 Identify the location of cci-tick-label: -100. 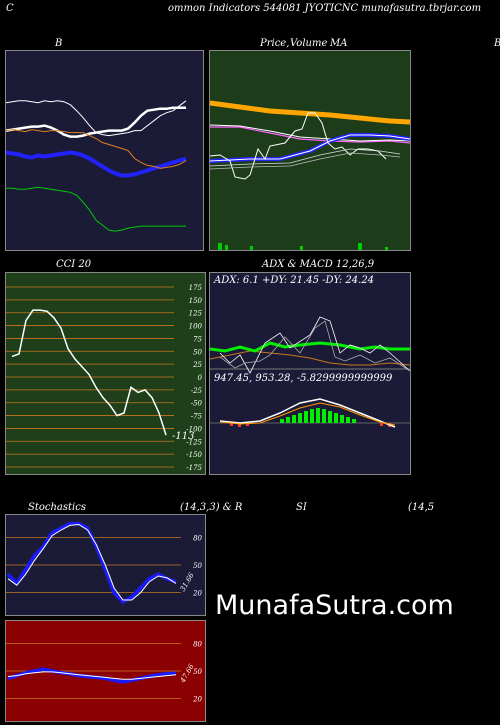
(194, 429).